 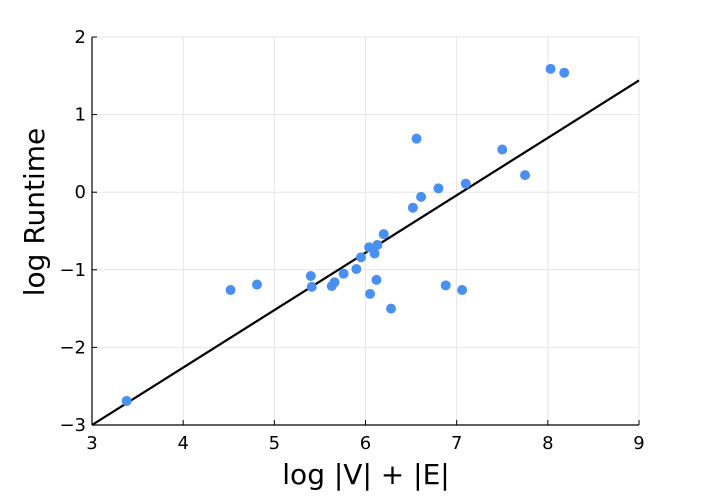 I want to click on y-tick-label-4: 1, so click(x=80, y=115).